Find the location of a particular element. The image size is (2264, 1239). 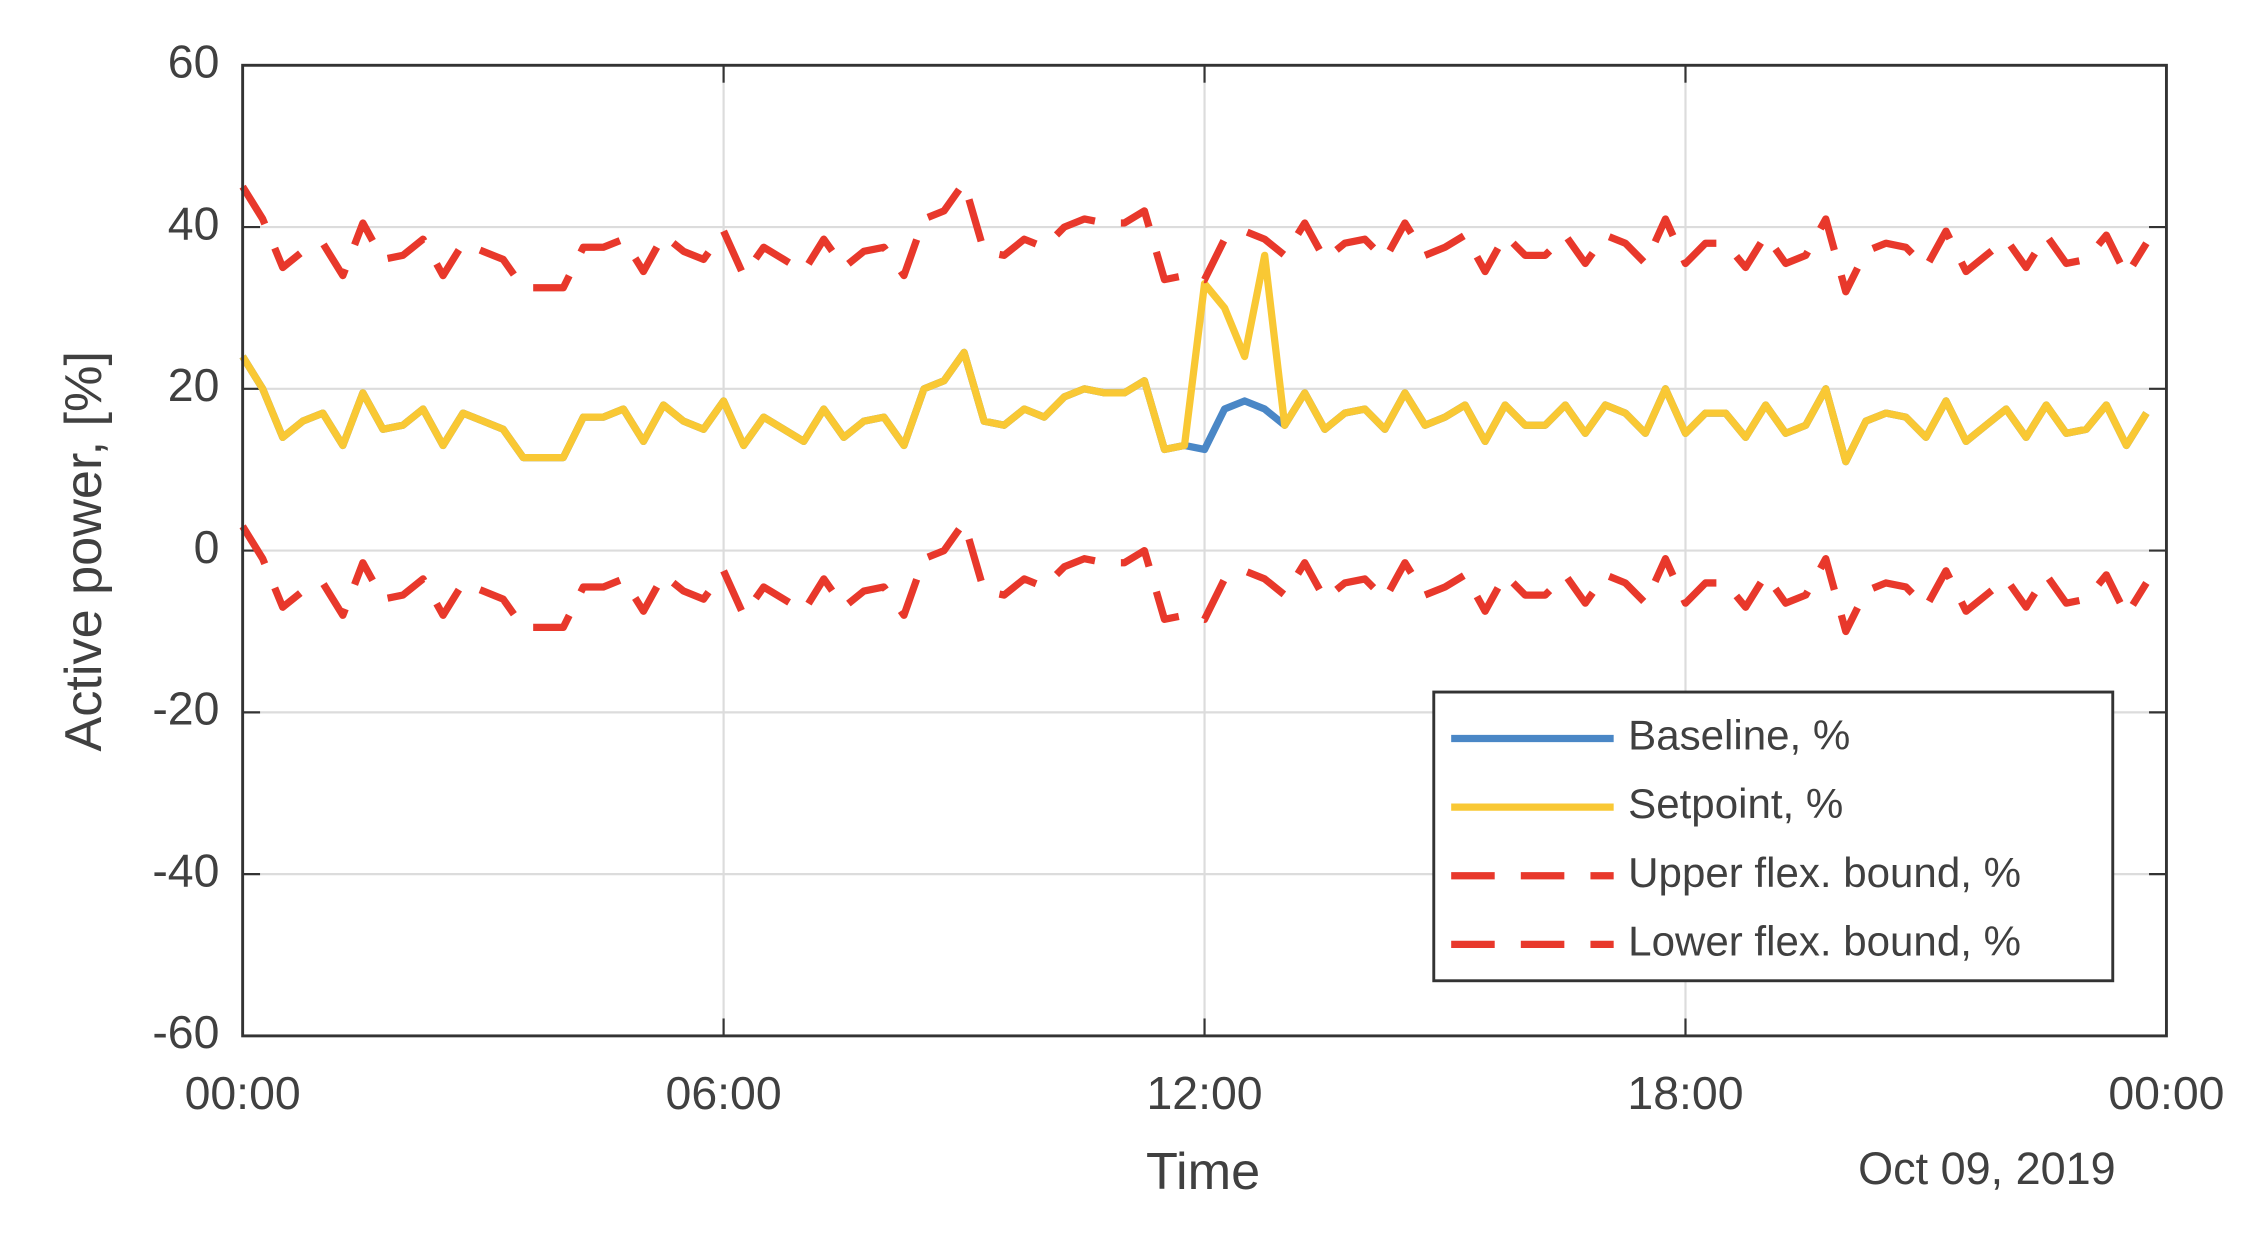

y-tick-label: 40 is located at coordinates (194, 223).